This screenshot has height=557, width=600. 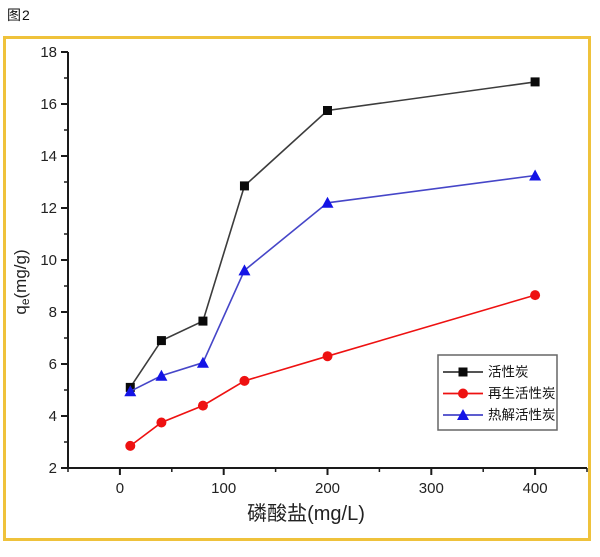 What do you see at coordinates (327, 488) in the screenshot?
I see `x-tick-label: 200` at bounding box center [327, 488].